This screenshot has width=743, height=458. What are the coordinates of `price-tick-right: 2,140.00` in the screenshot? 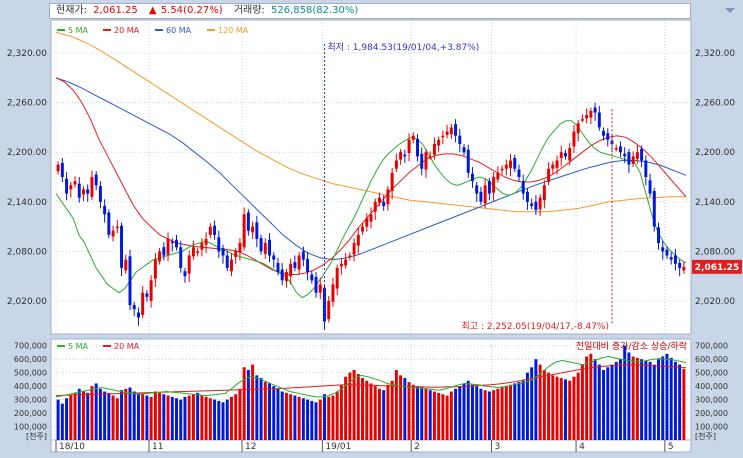 It's located at (715, 203).